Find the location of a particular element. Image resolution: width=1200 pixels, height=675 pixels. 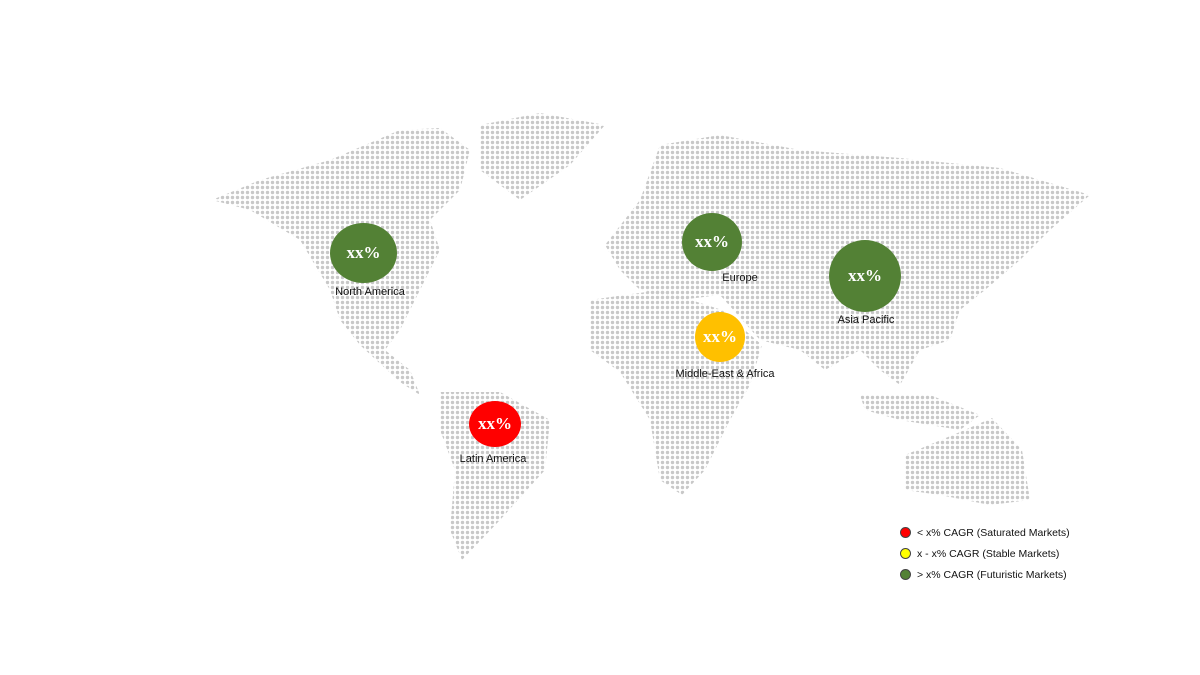

legend-label: > x% CAGR (Futuristic Markets) is located at coordinates (992, 574).